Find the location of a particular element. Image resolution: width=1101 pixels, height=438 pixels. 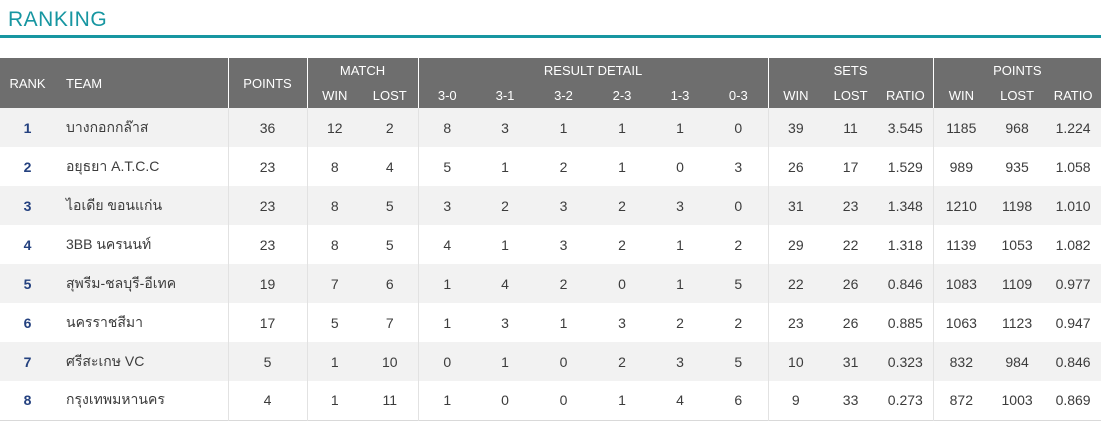

sets-ratio-cell: 0.885 is located at coordinates (905, 322).